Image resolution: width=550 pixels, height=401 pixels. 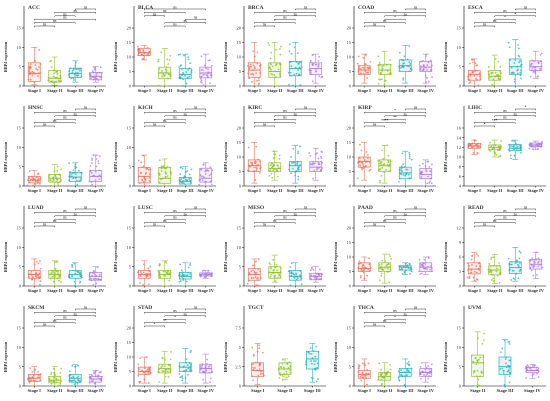 I want to click on x-tick-label: Stage II, so click(x=164, y=90).